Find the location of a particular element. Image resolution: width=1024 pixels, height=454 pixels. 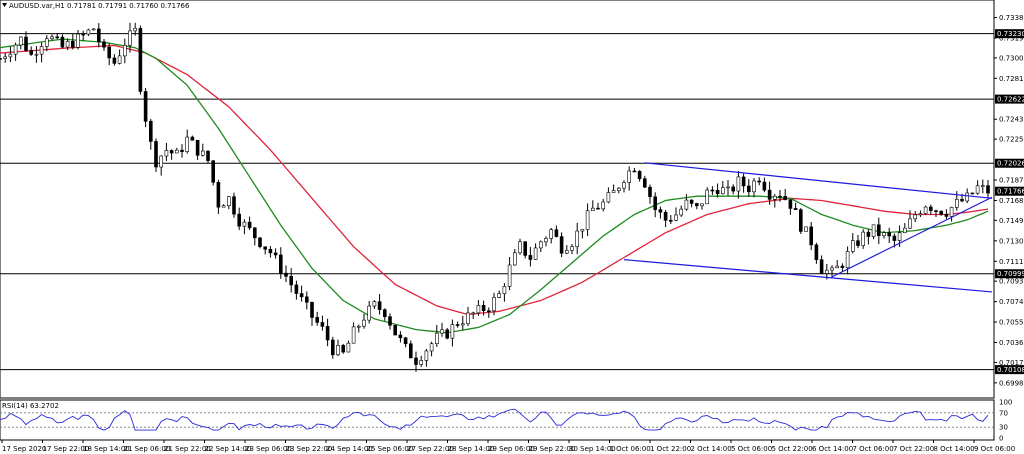

time-tick-label: 17 Sep 2020 is located at coordinates (24, 449).